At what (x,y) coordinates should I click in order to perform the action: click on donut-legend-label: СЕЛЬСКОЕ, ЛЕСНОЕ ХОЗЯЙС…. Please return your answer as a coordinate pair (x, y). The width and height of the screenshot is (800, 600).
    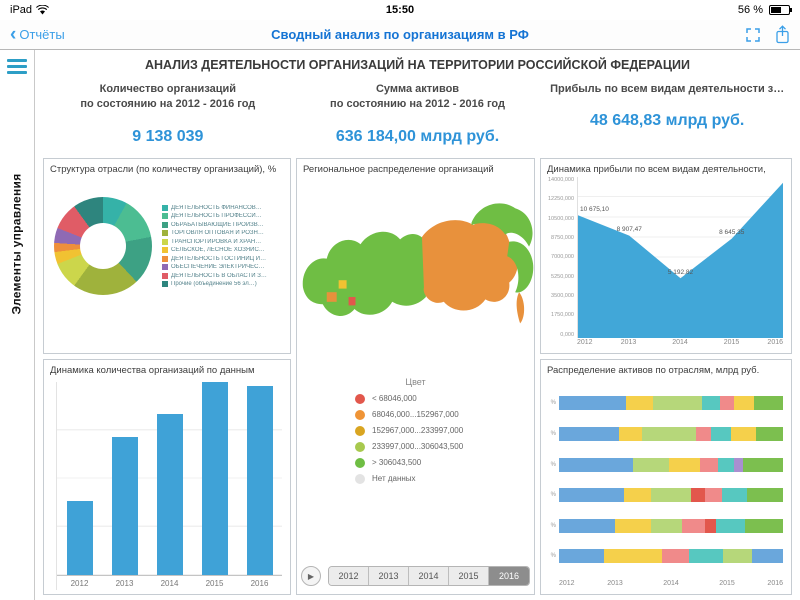
    Looking at the image, I should click on (218, 250).